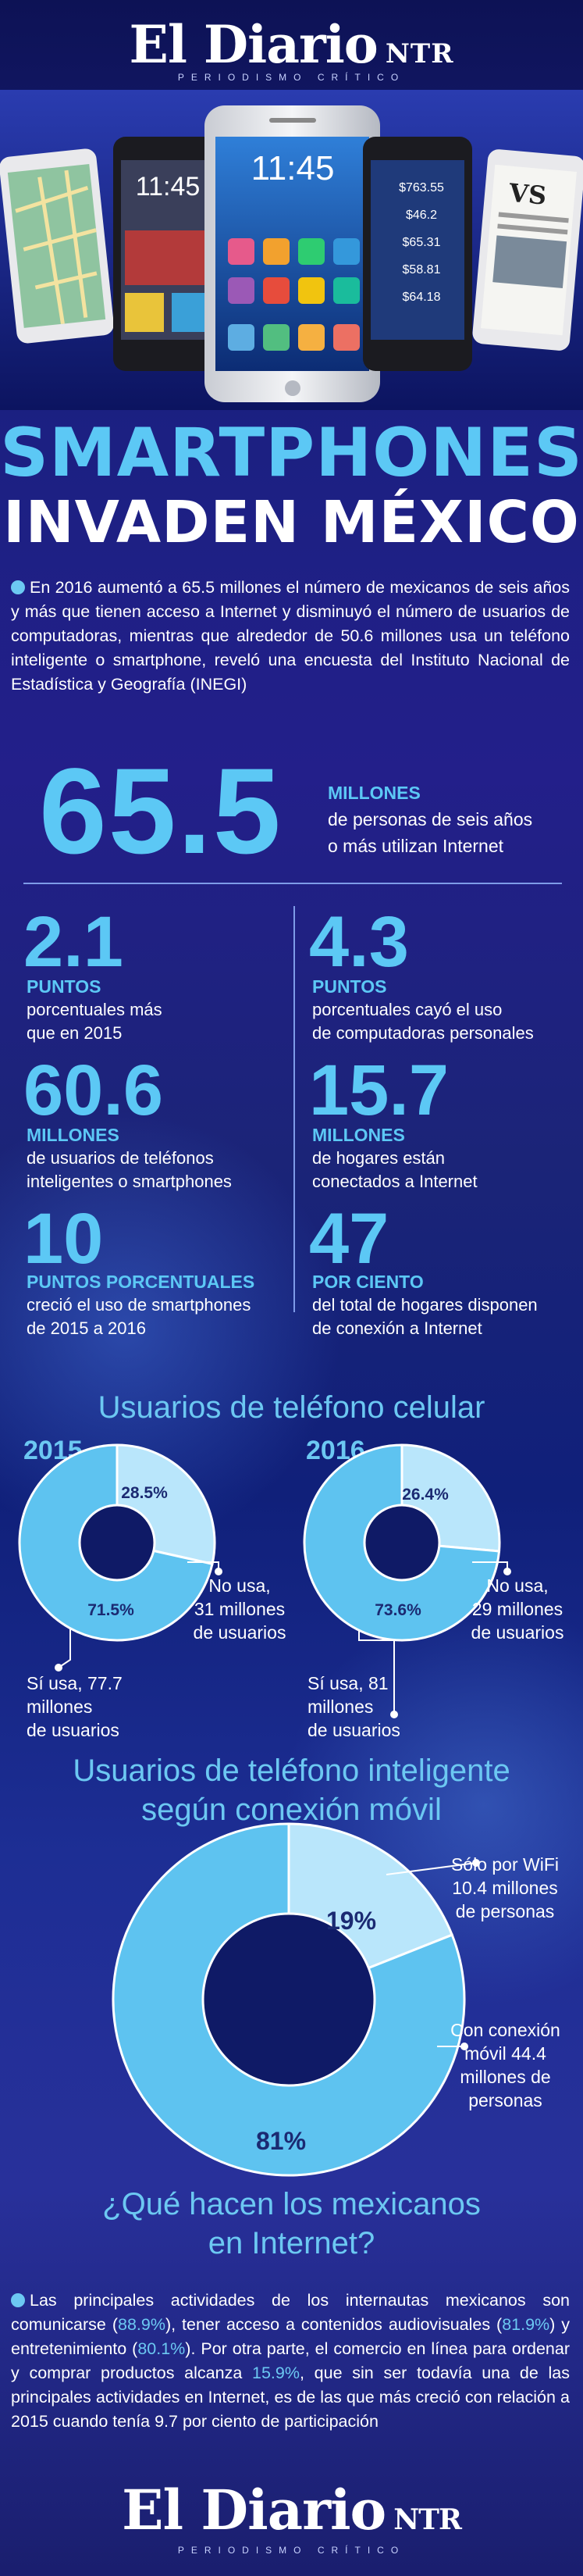 Image resolution: width=583 pixels, height=2576 pixels. Describe the element at coordinates (291, 453) in the screenshot. I see `title-line1: SMARTPHONES` at that location.